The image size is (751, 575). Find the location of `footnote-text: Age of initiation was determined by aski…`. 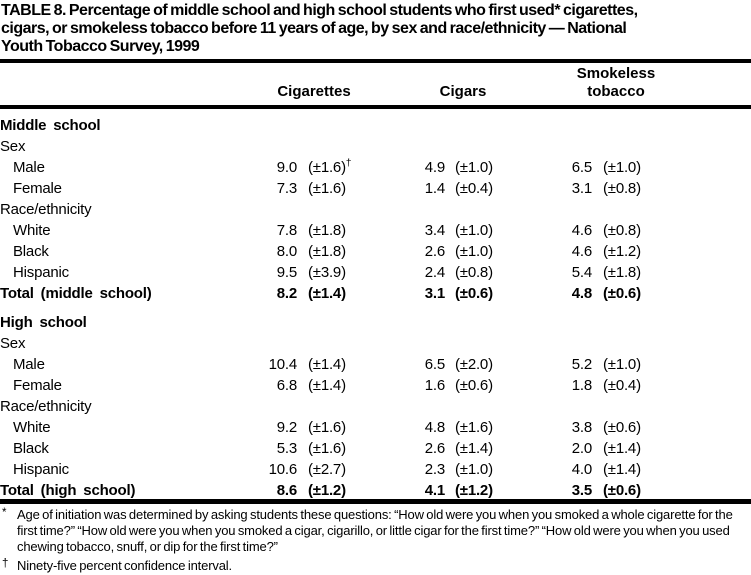

footnote-text: Age of initiation was determined by aski… is located at coordinates (375, 530).